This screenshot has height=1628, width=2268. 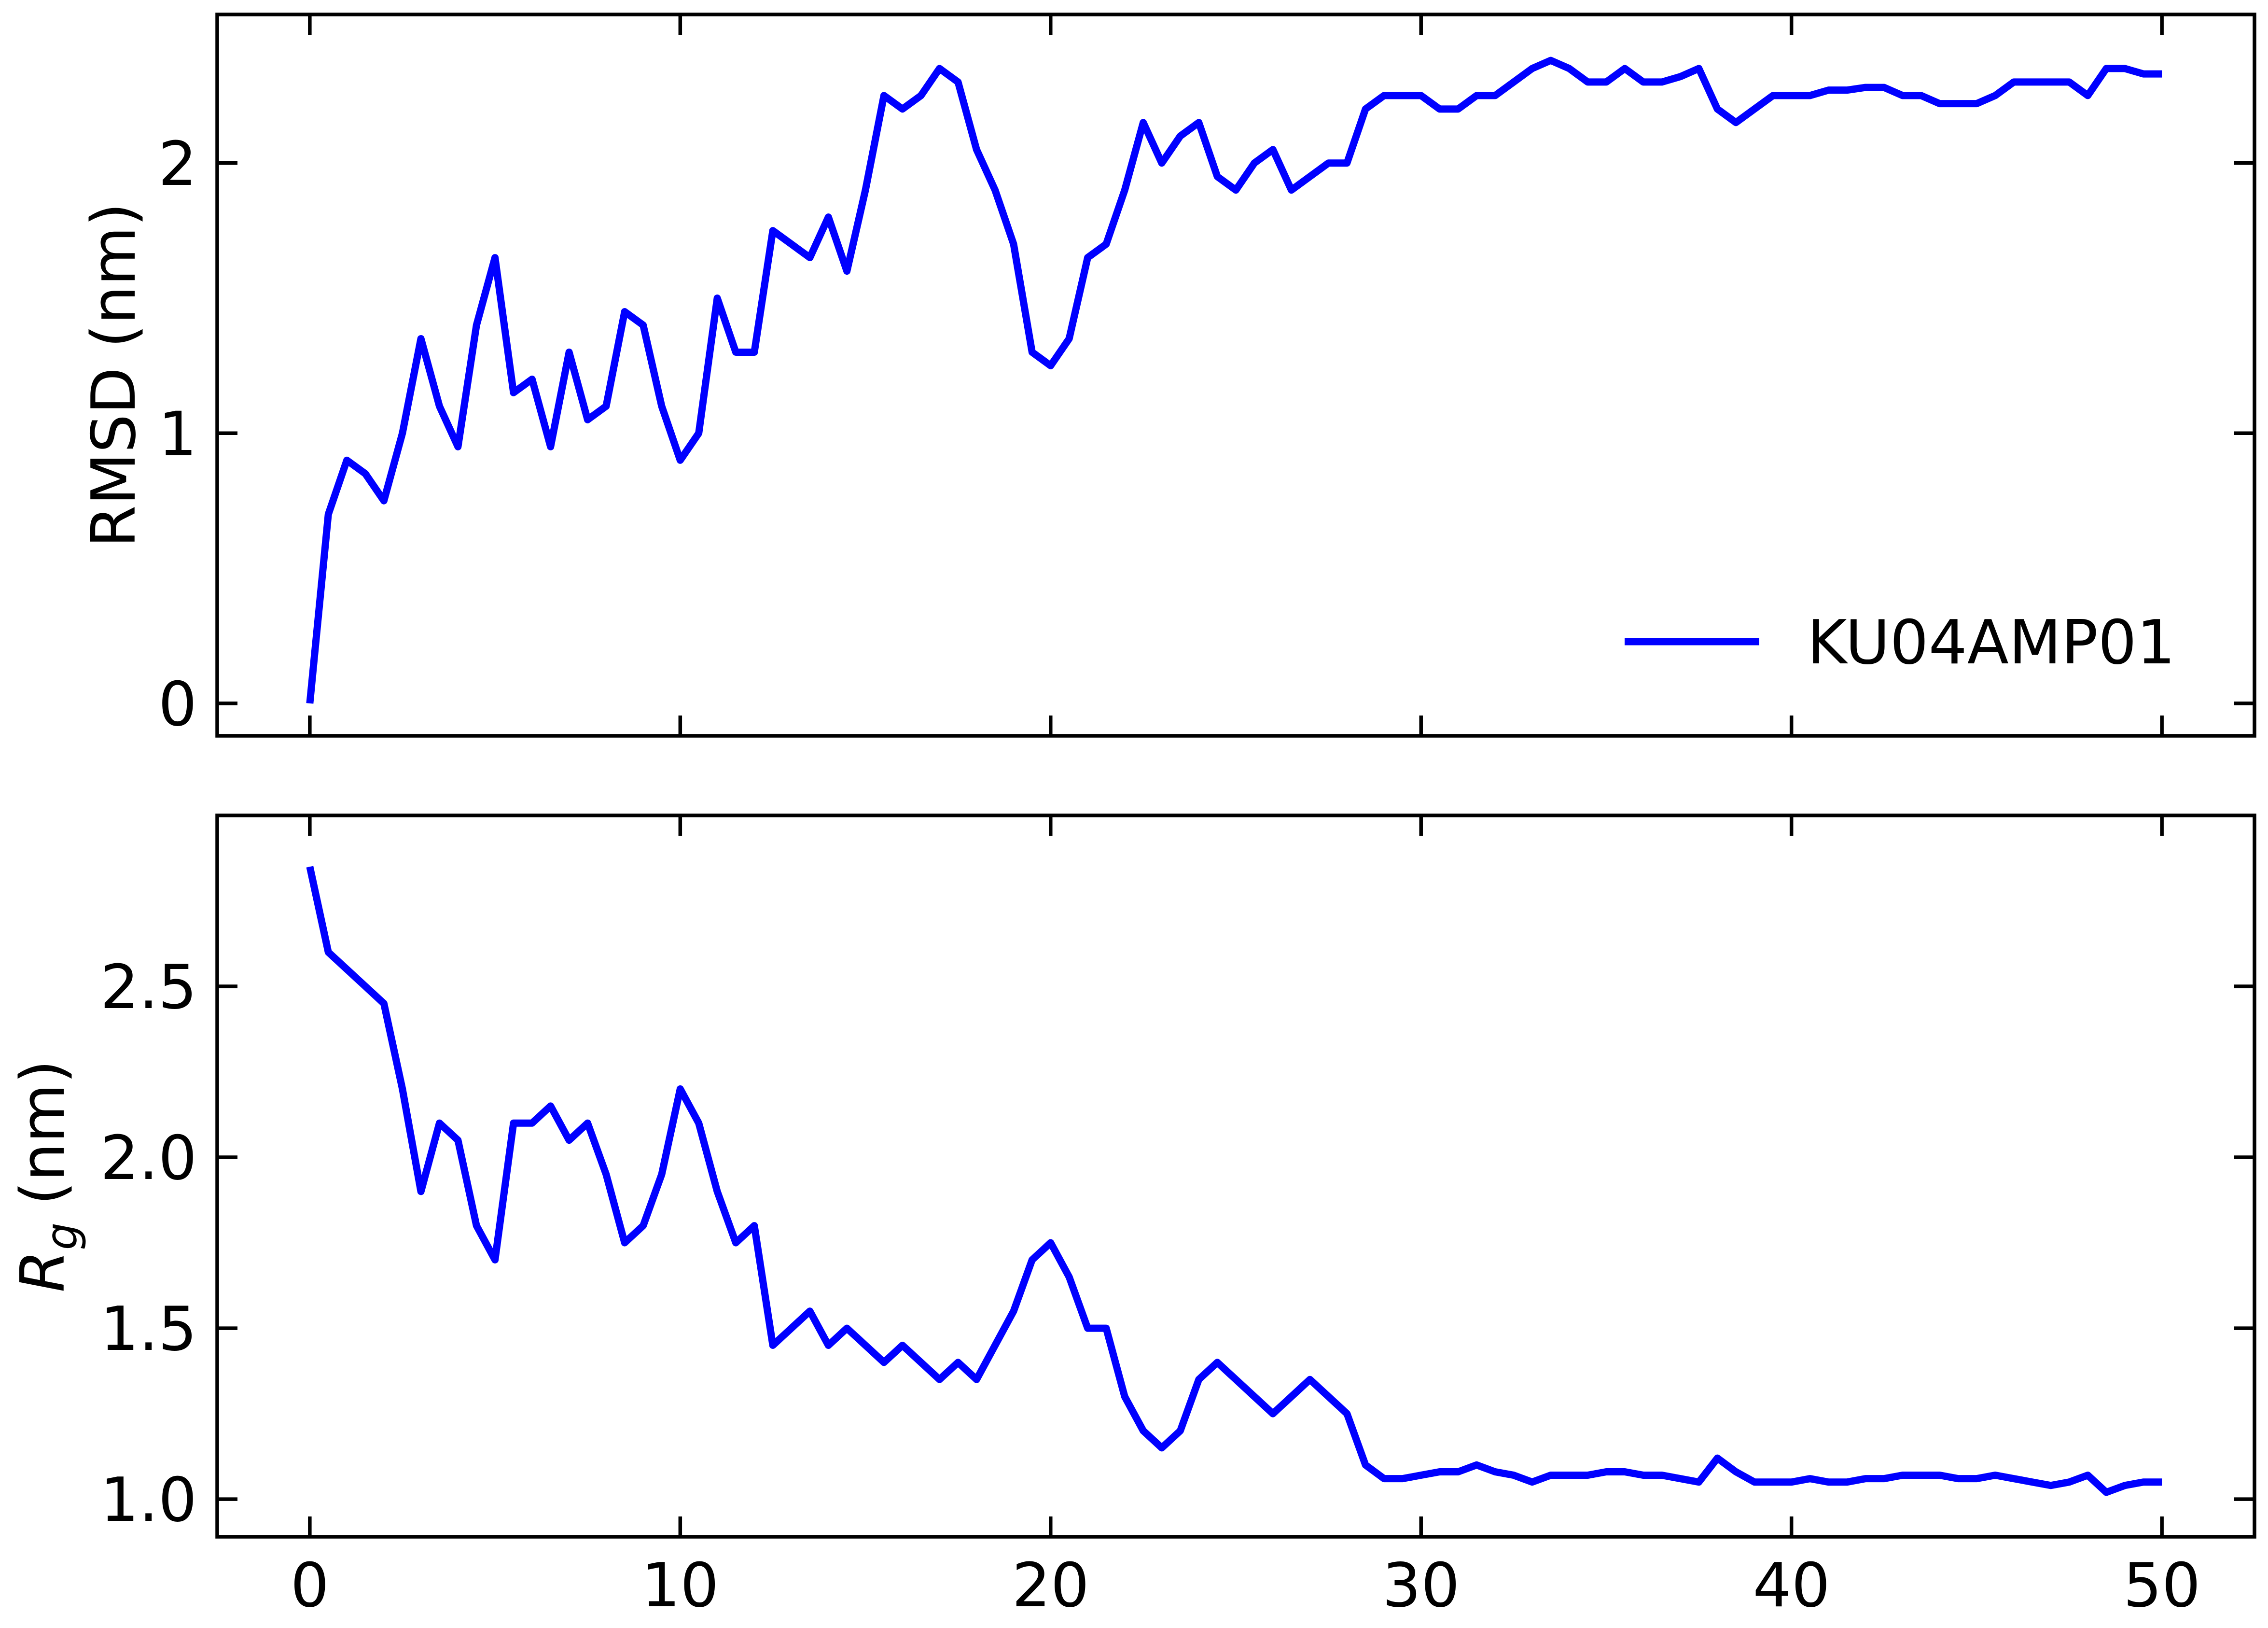 What do you see at coordinates (1791, 1586) in the screenshot?
I see `x-tick-label: 40` at bounding box center [1791, 1586].